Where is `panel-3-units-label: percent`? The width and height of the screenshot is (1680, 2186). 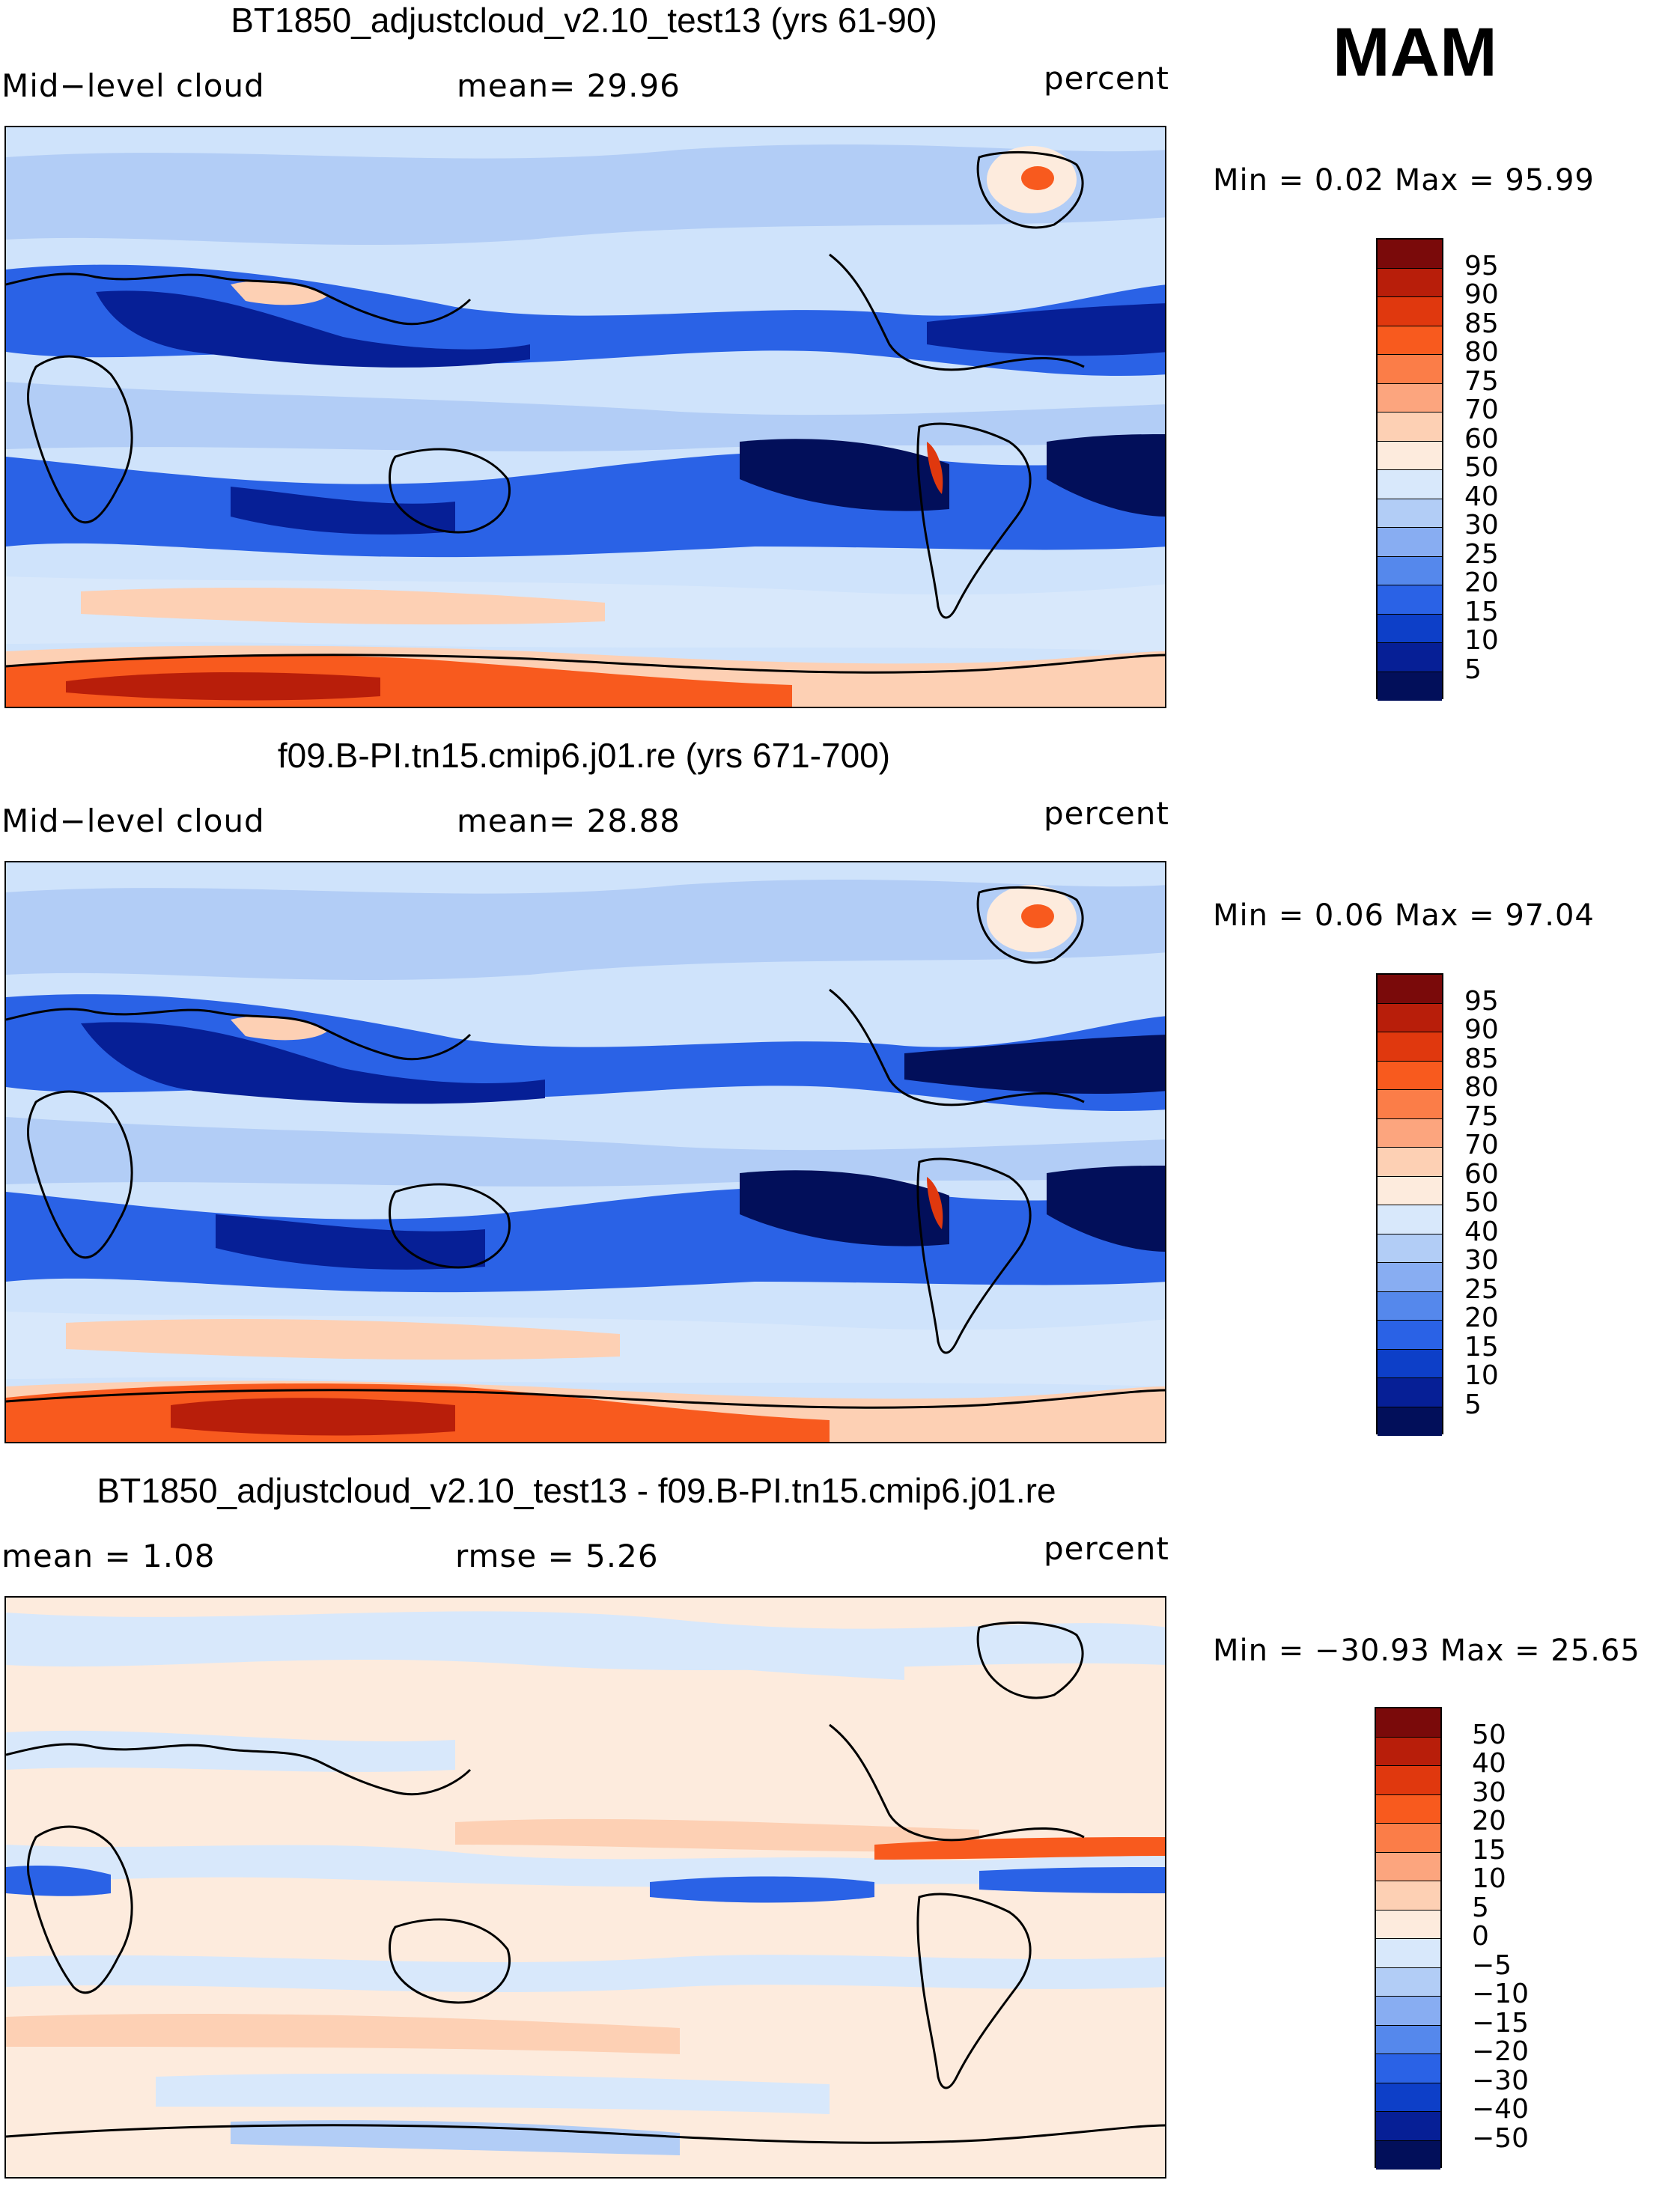
panel-3-units-label: percent is located at coordinates (1106, 1548).